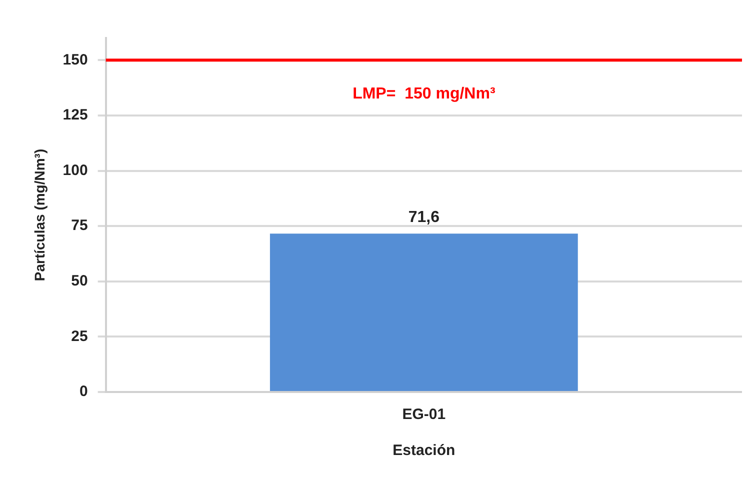  I want to click on data-label: 71,6, so click(424, 217).